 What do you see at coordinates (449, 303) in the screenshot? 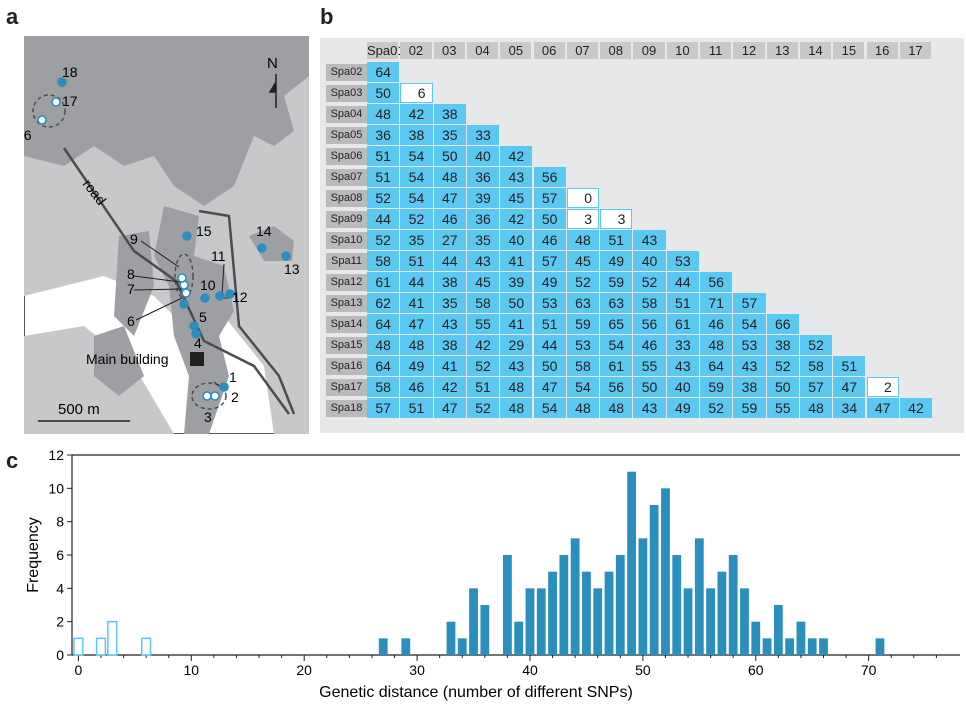
I see `matrix-cell: 35` at bounding box center [449, 303].